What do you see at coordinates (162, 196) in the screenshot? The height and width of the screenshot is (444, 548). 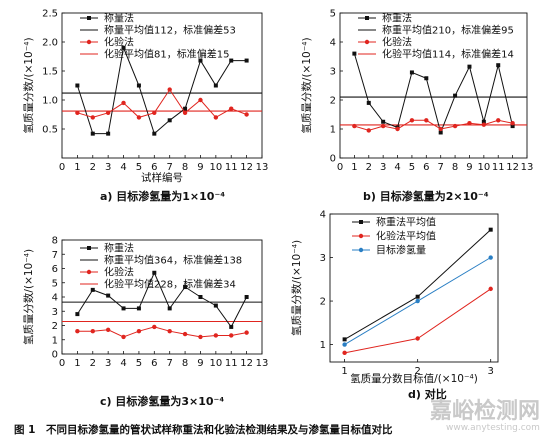 I see `panel-caption: a) 目标渗氢量为1×10⁻⁴` at bounding box center [162, 196].